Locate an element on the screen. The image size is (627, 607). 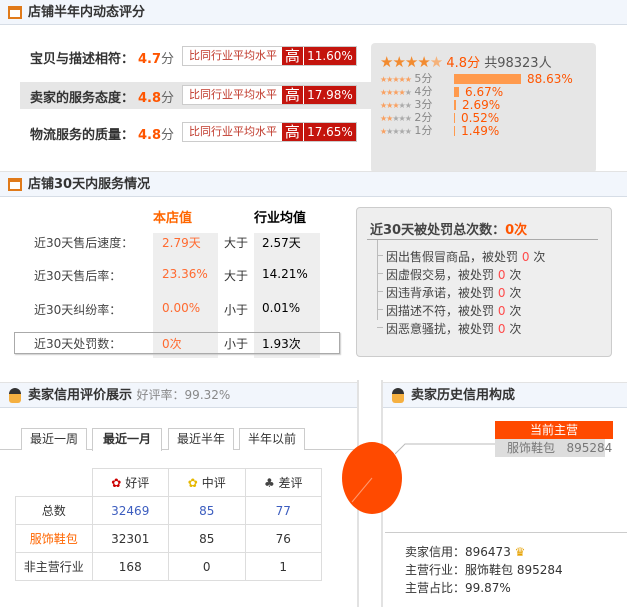
cell-value: 168 is located at coordinates (130, 566).